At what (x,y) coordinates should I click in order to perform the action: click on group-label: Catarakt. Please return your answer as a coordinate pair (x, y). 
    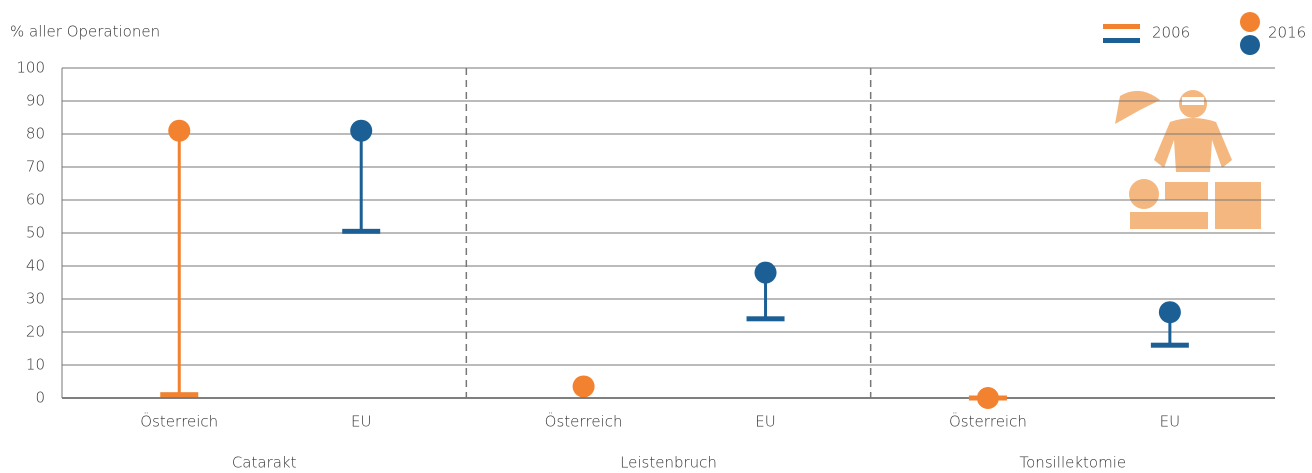
    Looking at the image, I should click on (264, 463).